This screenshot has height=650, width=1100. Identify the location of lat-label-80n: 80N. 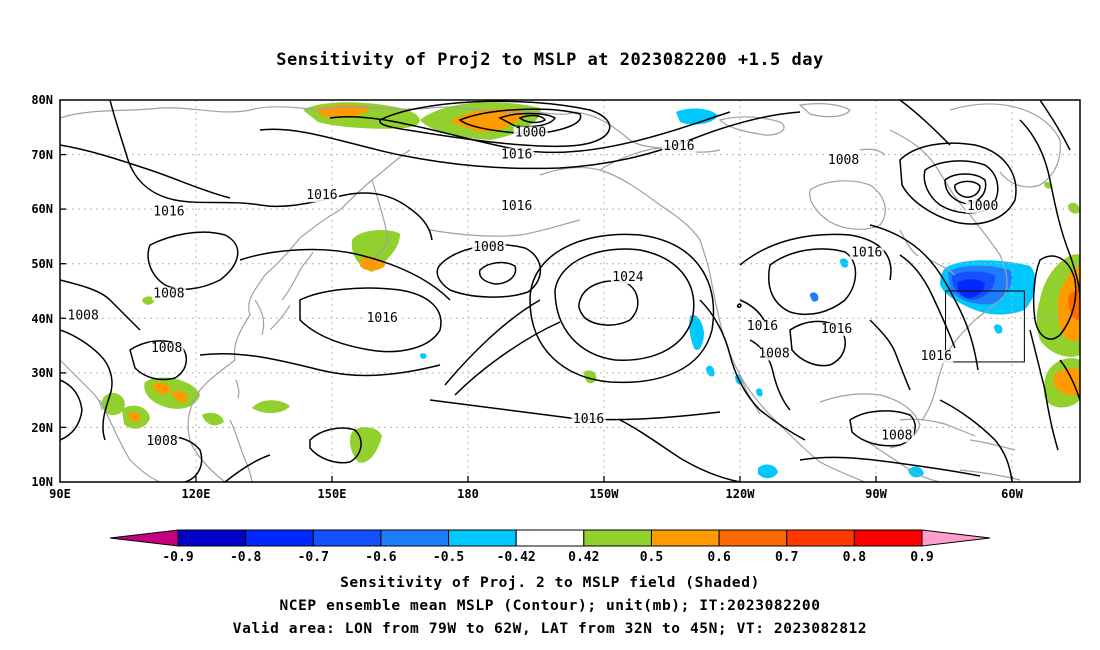
(42, 100).